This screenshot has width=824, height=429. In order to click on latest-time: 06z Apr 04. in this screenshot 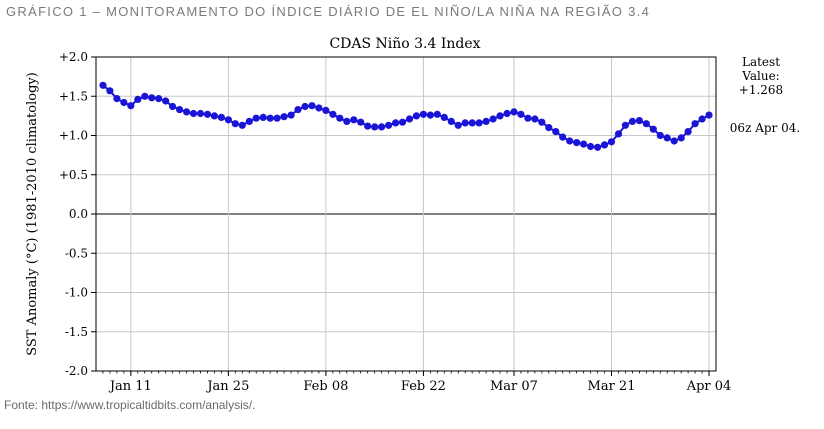, I will do `click(765, 128)`.